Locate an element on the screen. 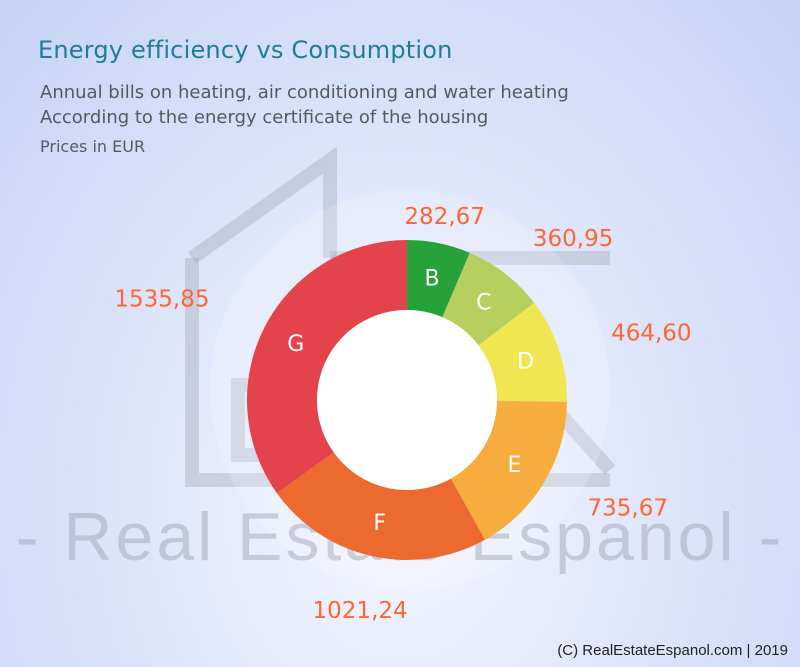  slice-G is located at coordinates (327, 367).